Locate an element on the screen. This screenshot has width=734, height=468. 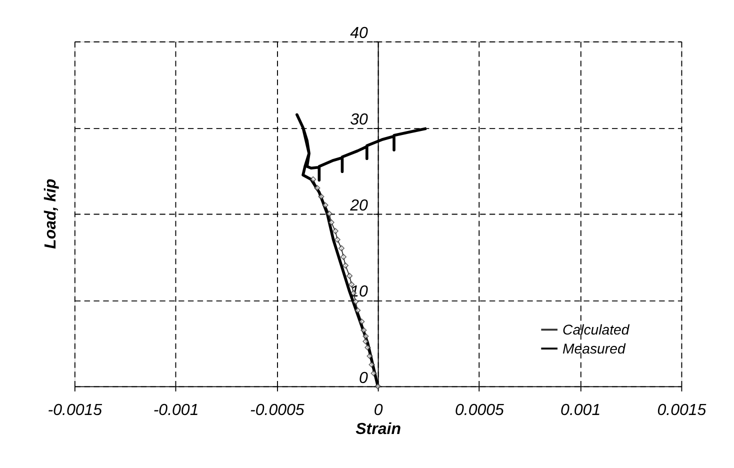
y-tick-label: 40 is located at coordinates (359, 33).